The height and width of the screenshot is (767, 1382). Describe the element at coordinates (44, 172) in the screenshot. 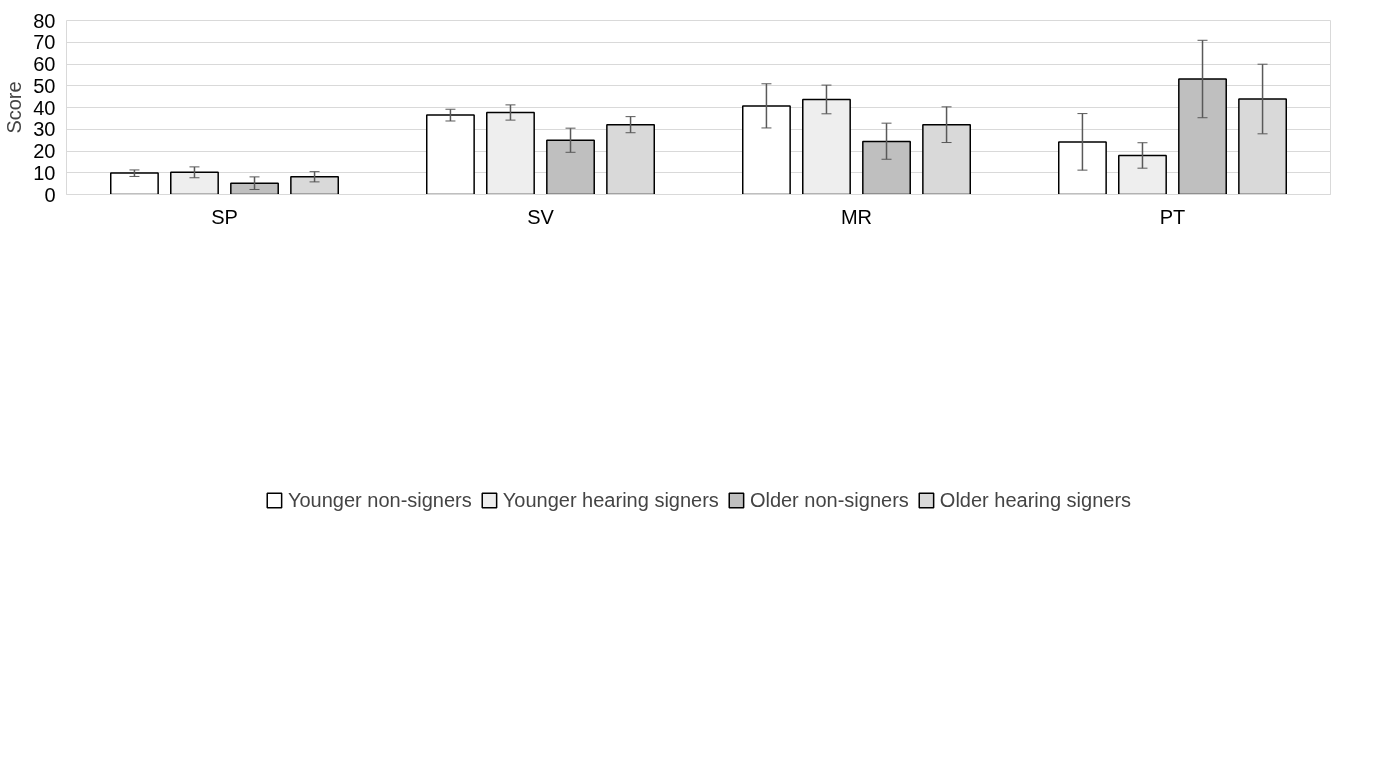

I see `y-tick-label: 10` at that location.